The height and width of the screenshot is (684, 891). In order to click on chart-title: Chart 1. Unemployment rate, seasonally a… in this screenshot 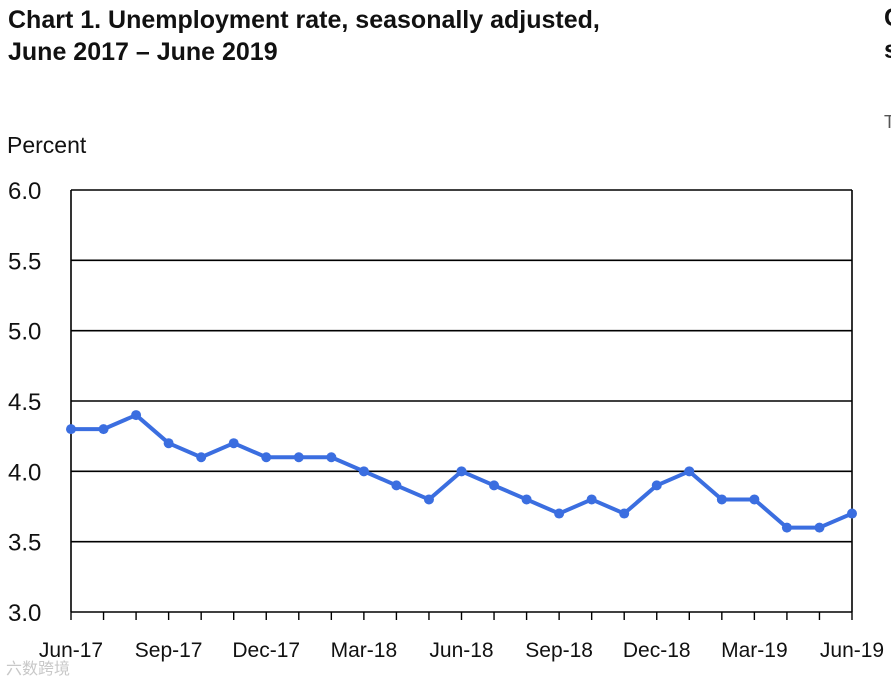, I will do `click(304, 36)`.